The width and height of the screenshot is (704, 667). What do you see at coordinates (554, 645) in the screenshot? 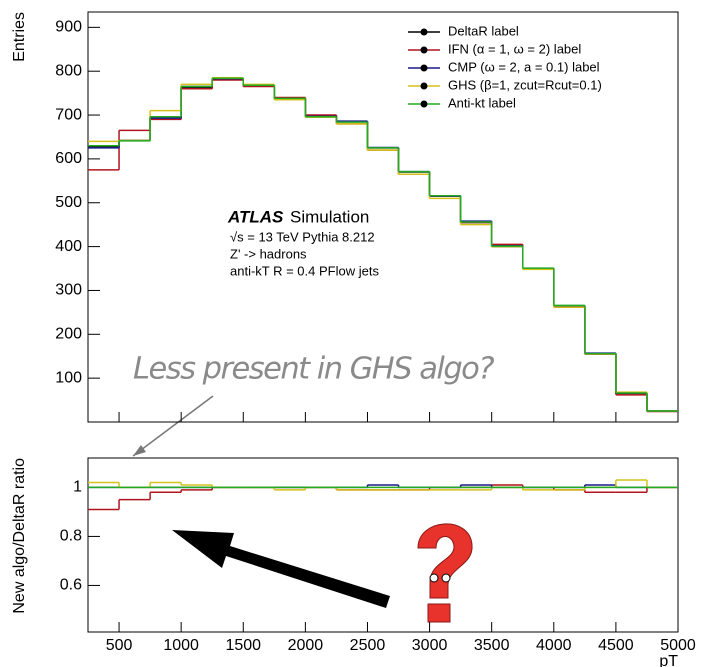
I see `x-tick-label: 4000` at bounding box center [554, 645].